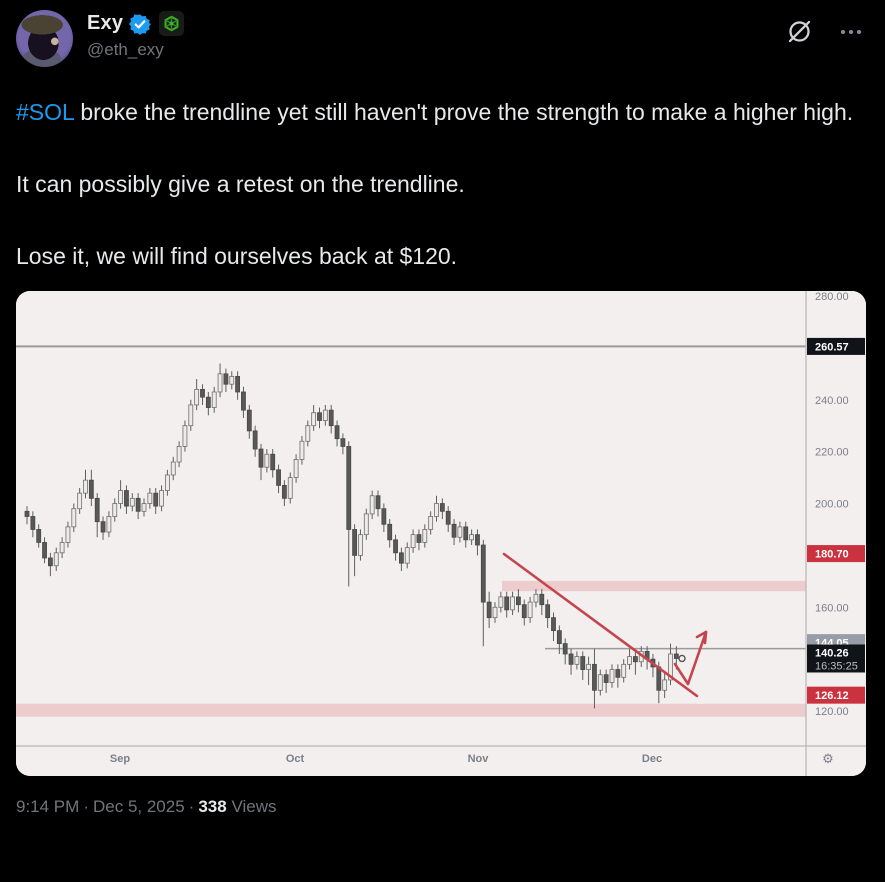  Describe the element at coordinates (48, 806) in the screenshot. I see `timestamp-time: 9:14 PM` at that location.